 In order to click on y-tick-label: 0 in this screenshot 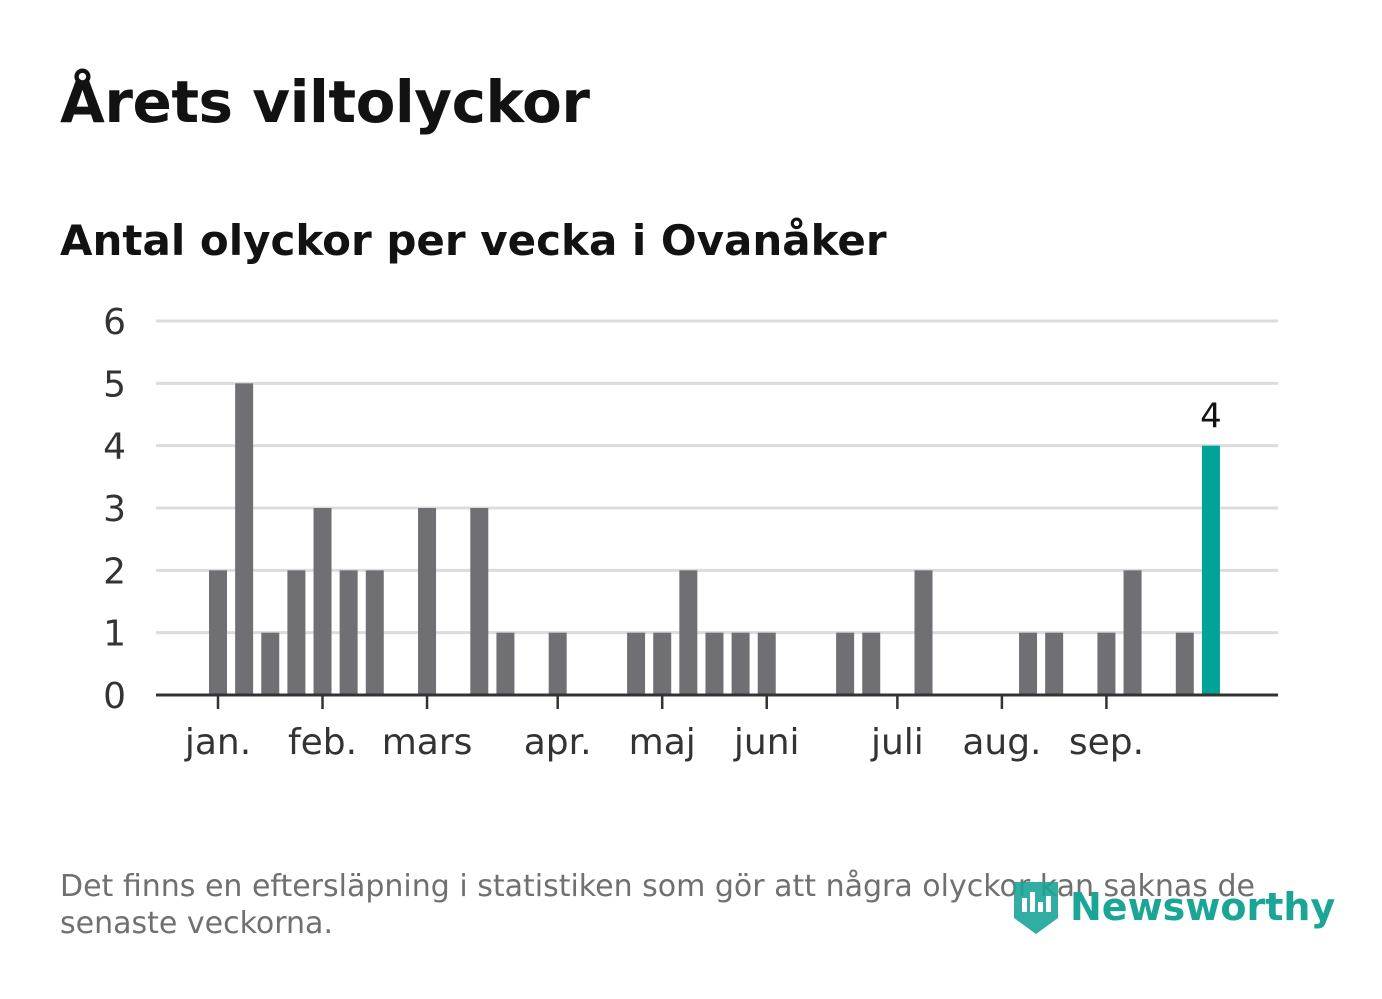, I will do `click(114, 696)`.